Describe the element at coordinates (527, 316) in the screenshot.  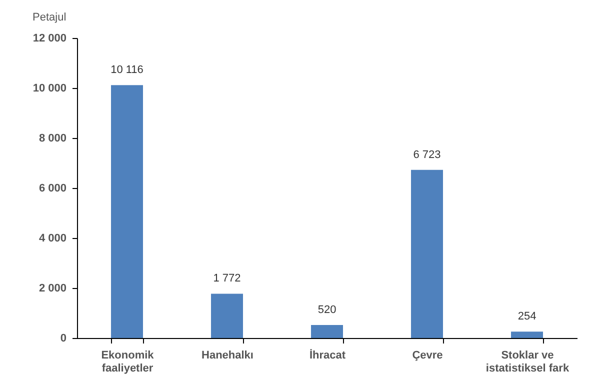
I see `data-label: 254` at that location.